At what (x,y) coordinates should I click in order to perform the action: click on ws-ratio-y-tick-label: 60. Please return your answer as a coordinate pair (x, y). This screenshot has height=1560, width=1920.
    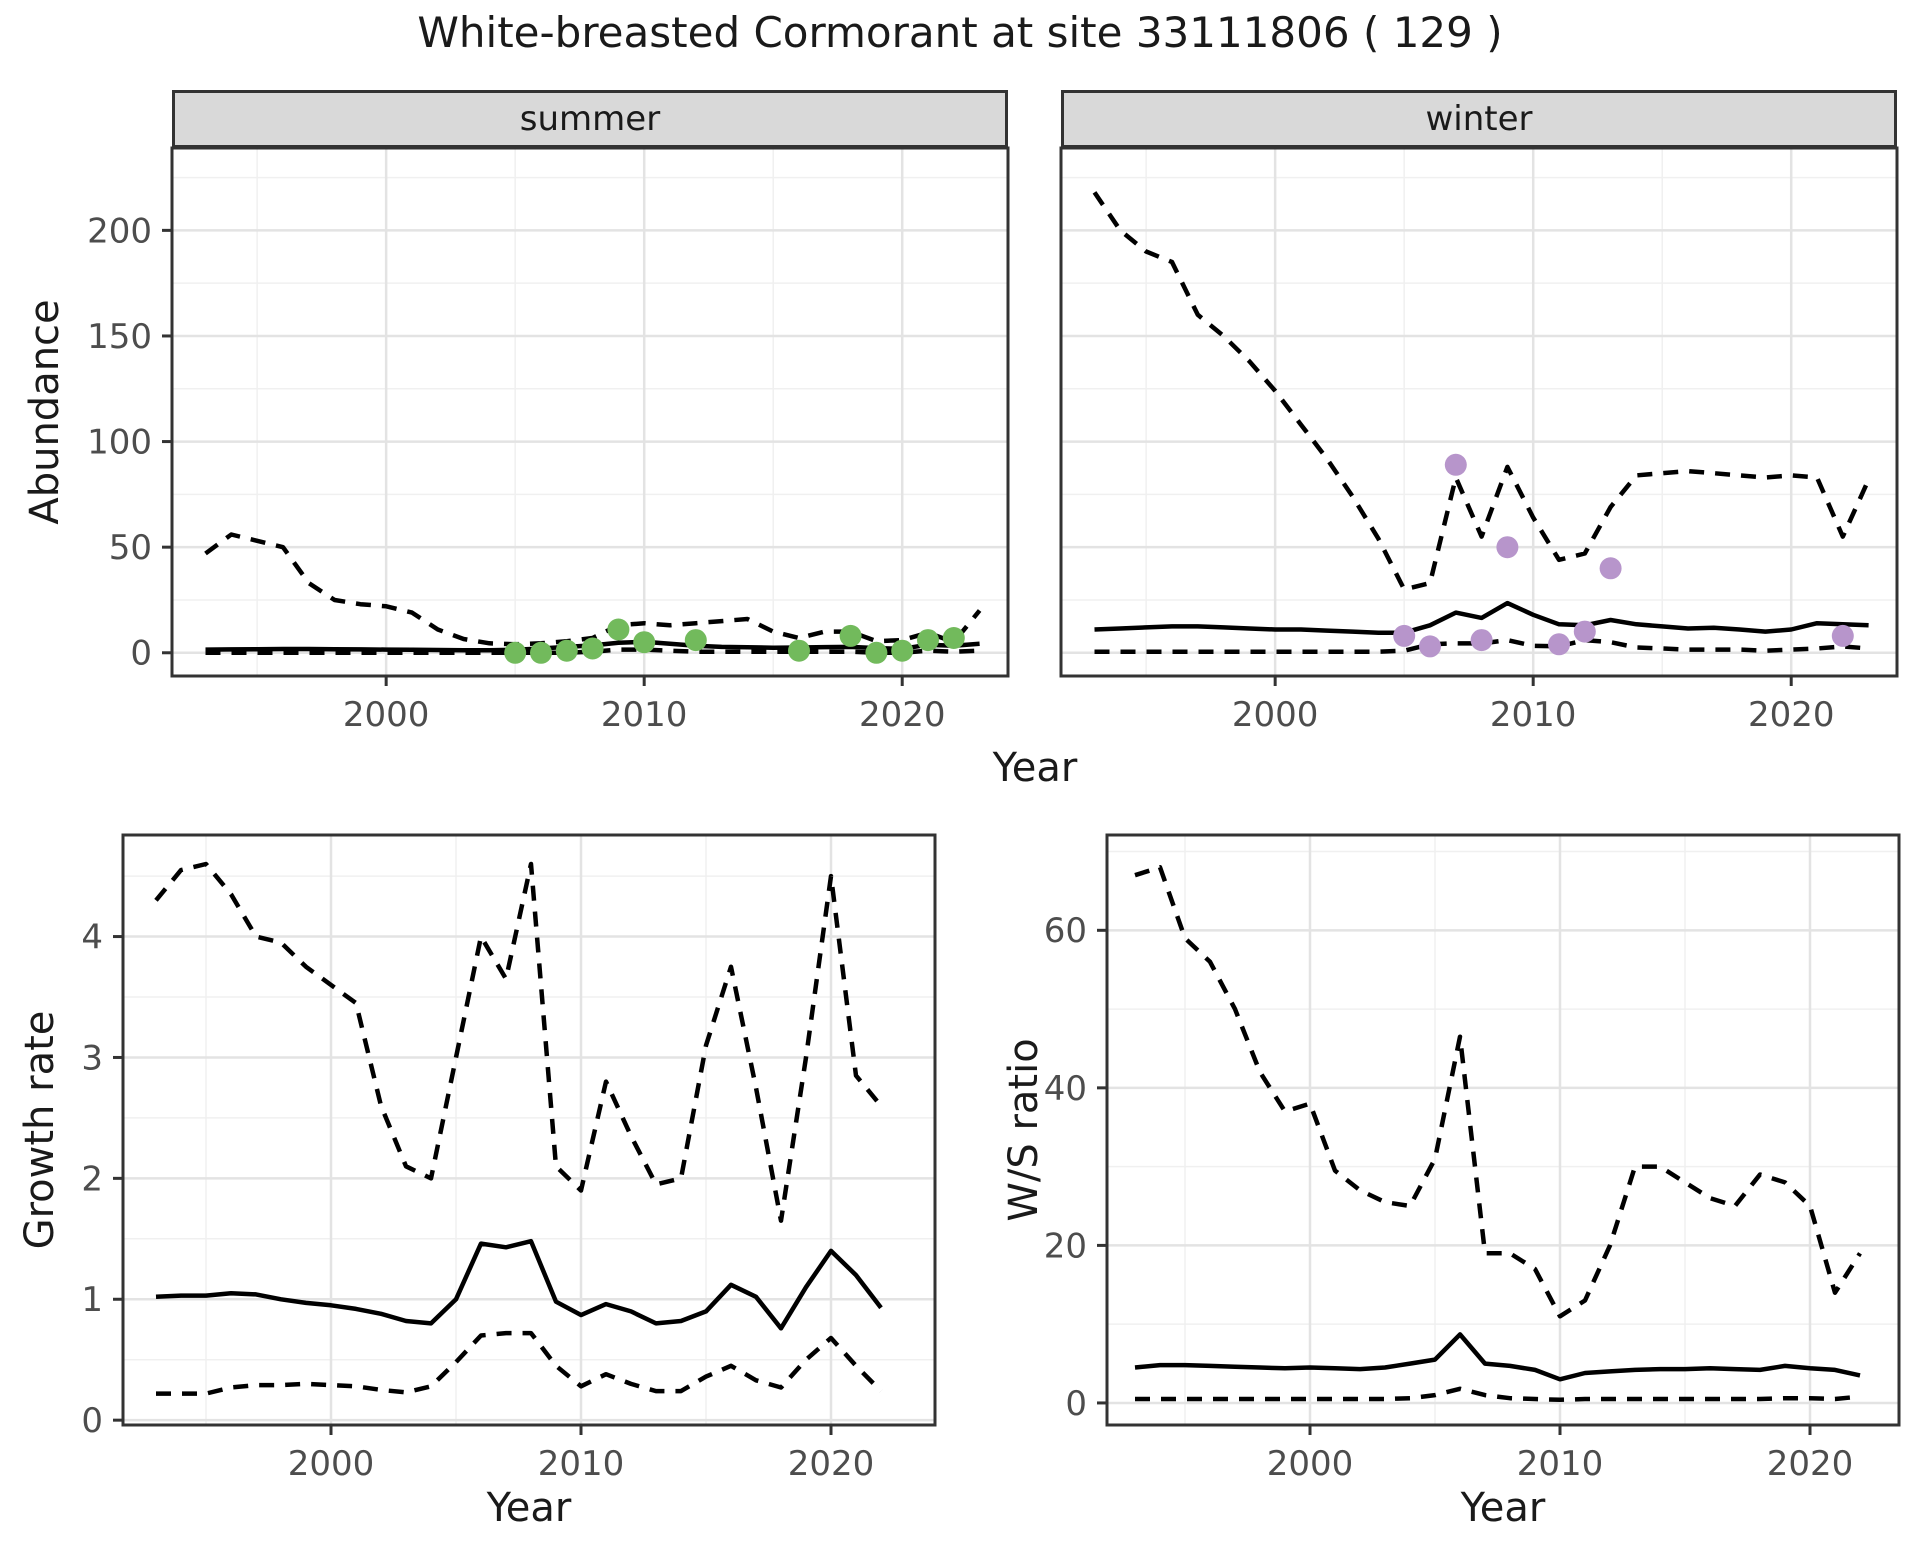
    Looking at the image, I should click on (1065, 931).